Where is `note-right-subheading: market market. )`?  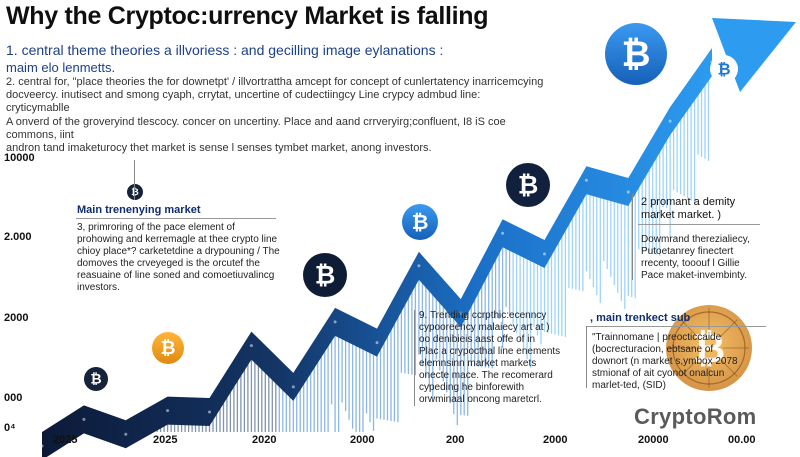 note-right-subheading: market market. ) is located at coordinates (681, 215).